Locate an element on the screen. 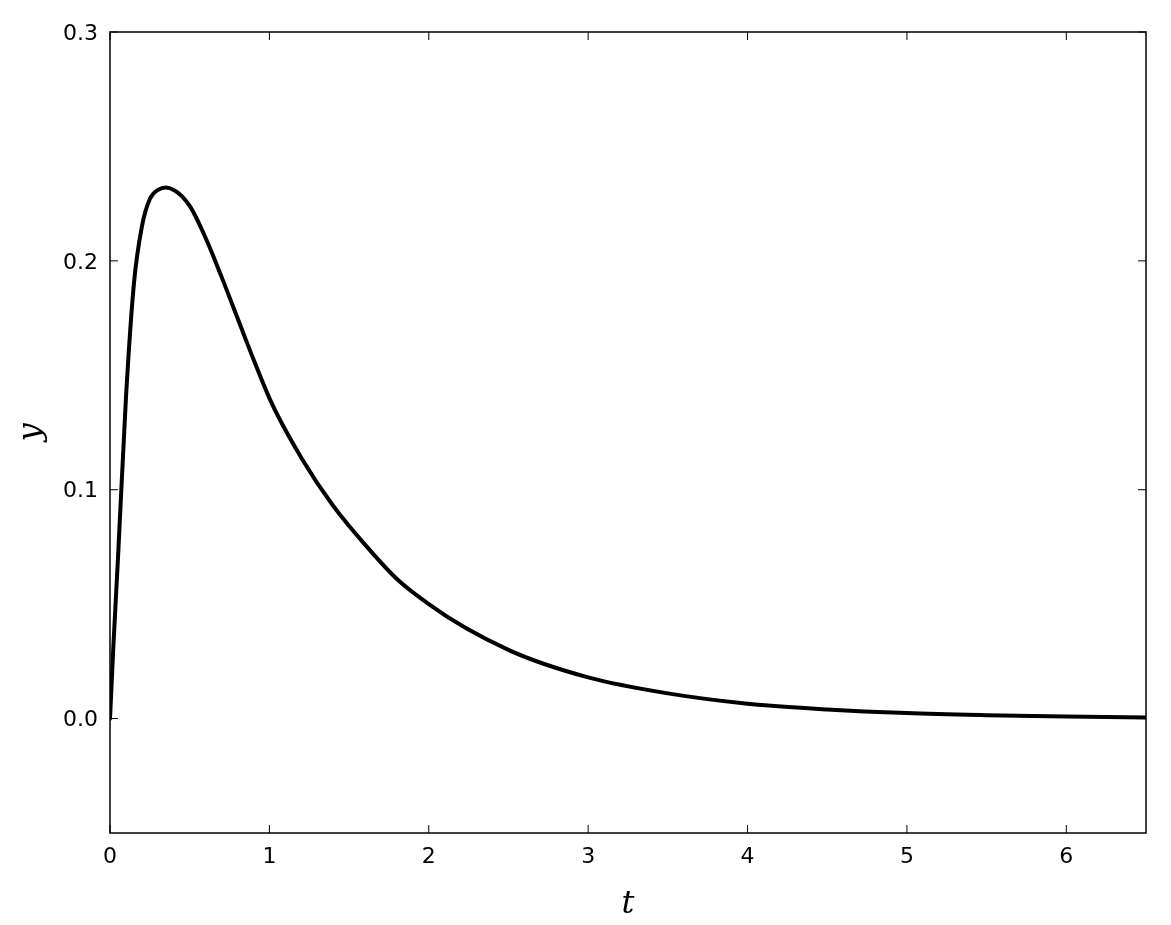  x-tick-label: 5 is located at coordinates (906, 855).